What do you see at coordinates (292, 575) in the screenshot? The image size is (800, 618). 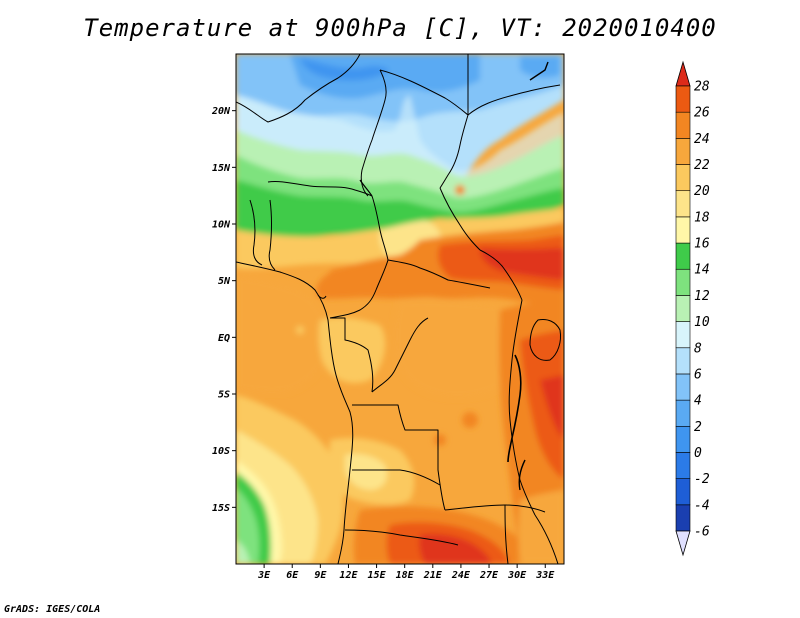 I see `x-tick-label: 6E` at bounding box center [292, 575].